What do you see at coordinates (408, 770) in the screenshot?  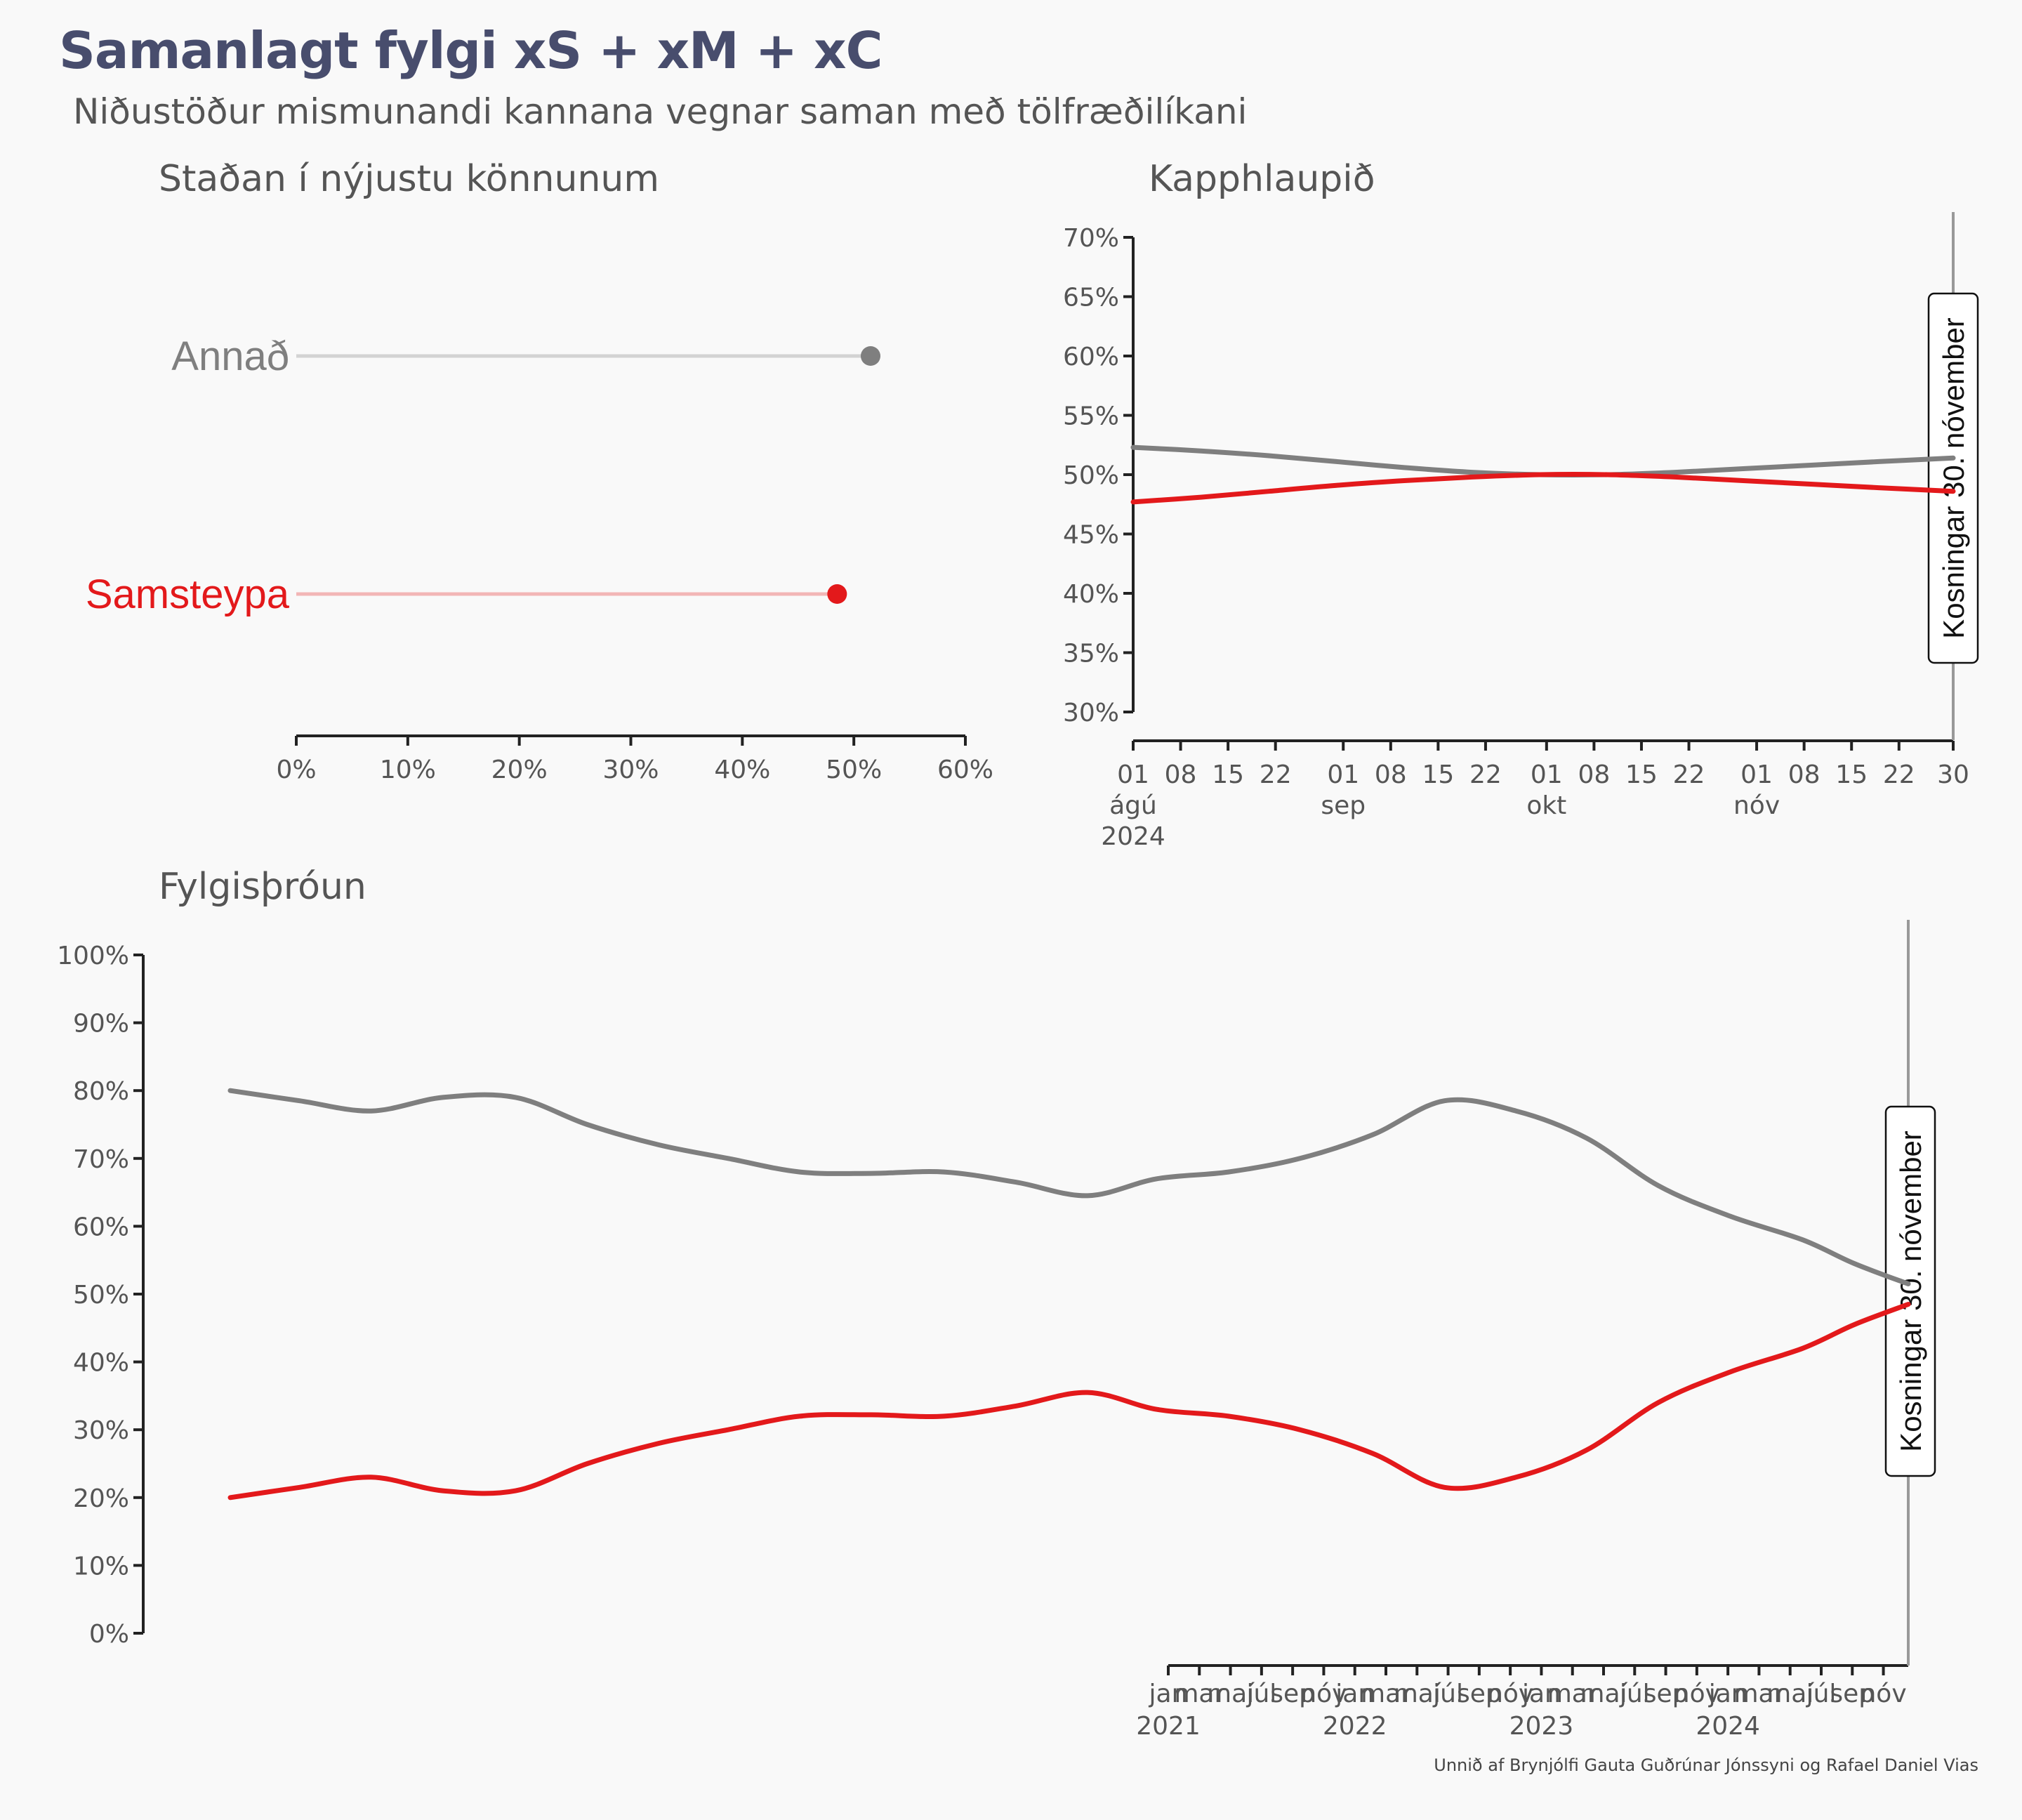 I see `latest-x-tick-label: 10%` at bounding box center [408, 770].